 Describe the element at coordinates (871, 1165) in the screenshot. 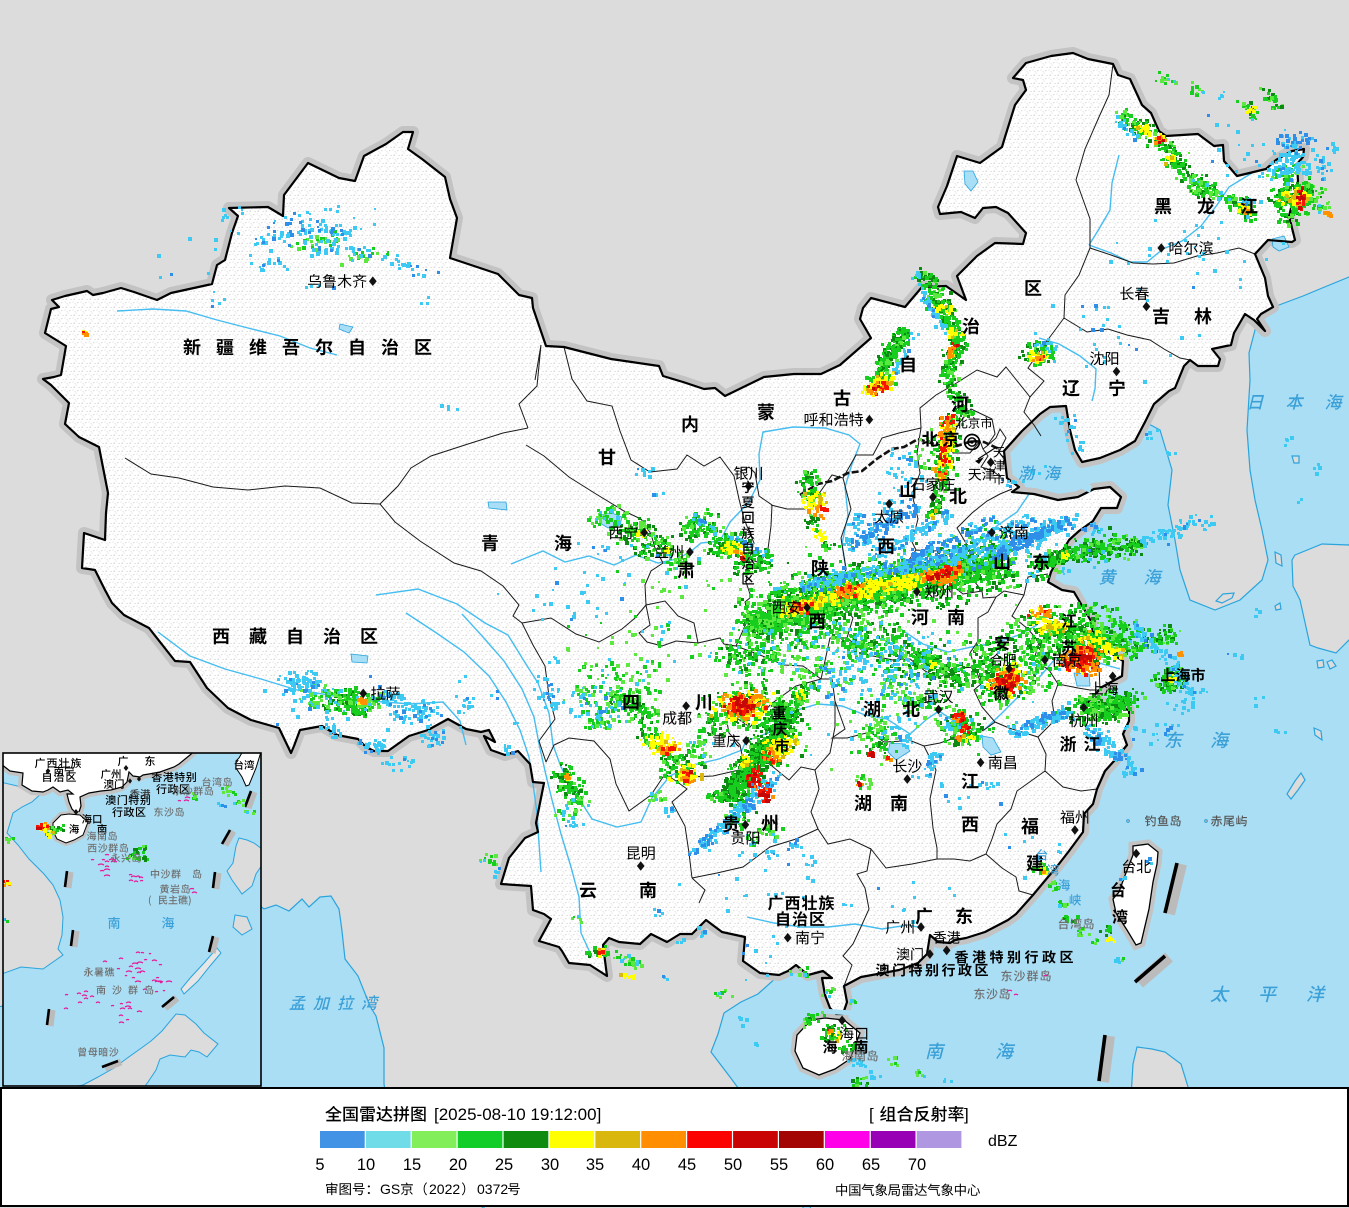

I see `svg-text: 65` at that location.